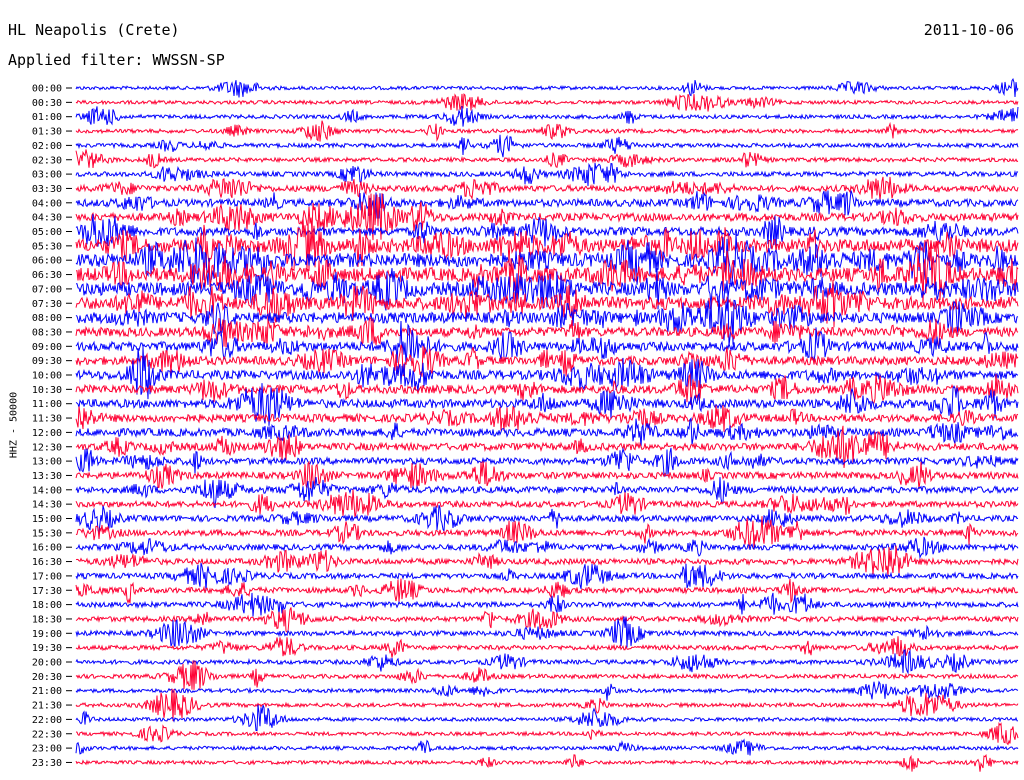 The image size is (1024, 780). What do you see at coordinates (47, 419) in the screenshot?
I see `row-time-label: 11:30` at bounding box center [47, 419].